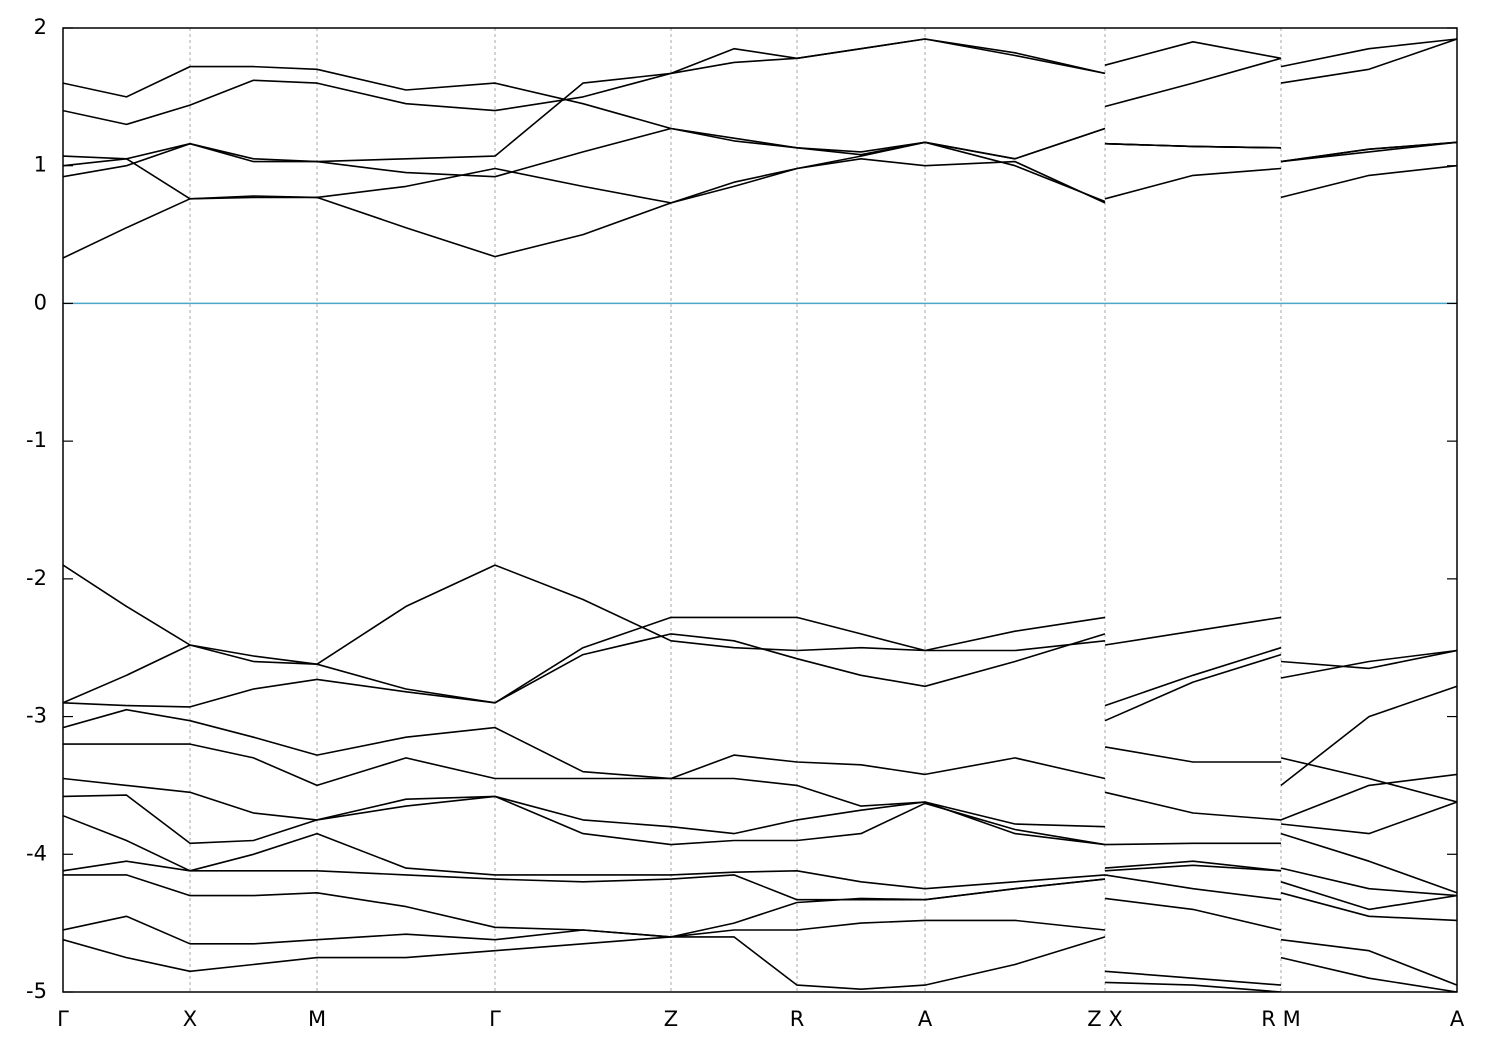 This screenshot has width=1500, height=1050. What do you see at coordinates (671, 1019) in the screenshot?
I see `x-tick-label: Z` at bounding box center [671, 1019].